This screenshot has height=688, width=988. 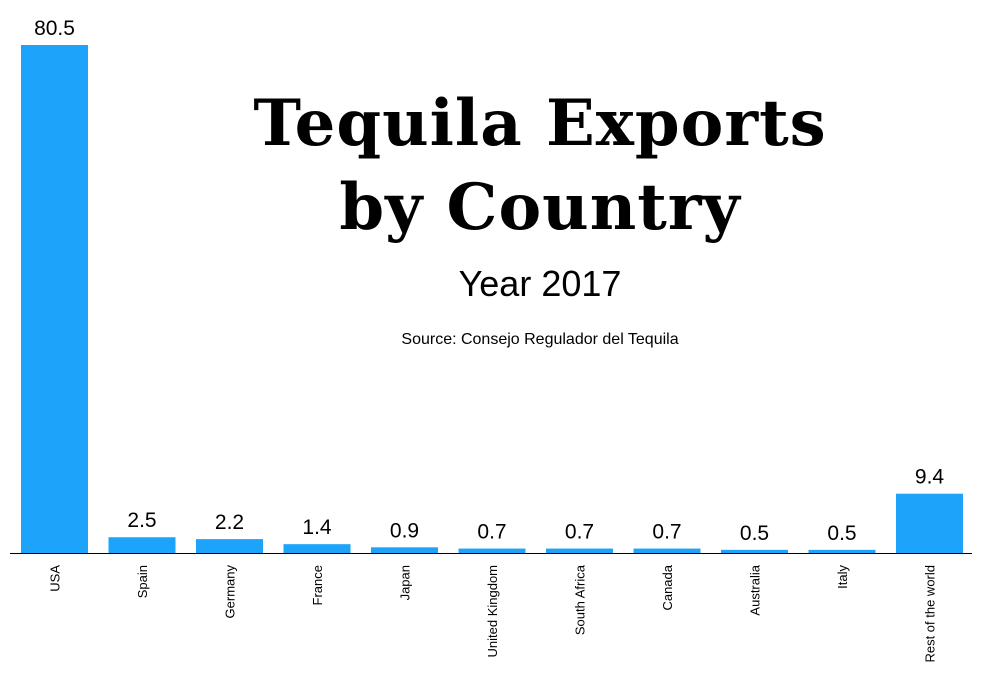 What do you see at coordinates (317, 527) in the screenshot?
I see `value-label-3: 1.4` at bounding box center [317, 527].